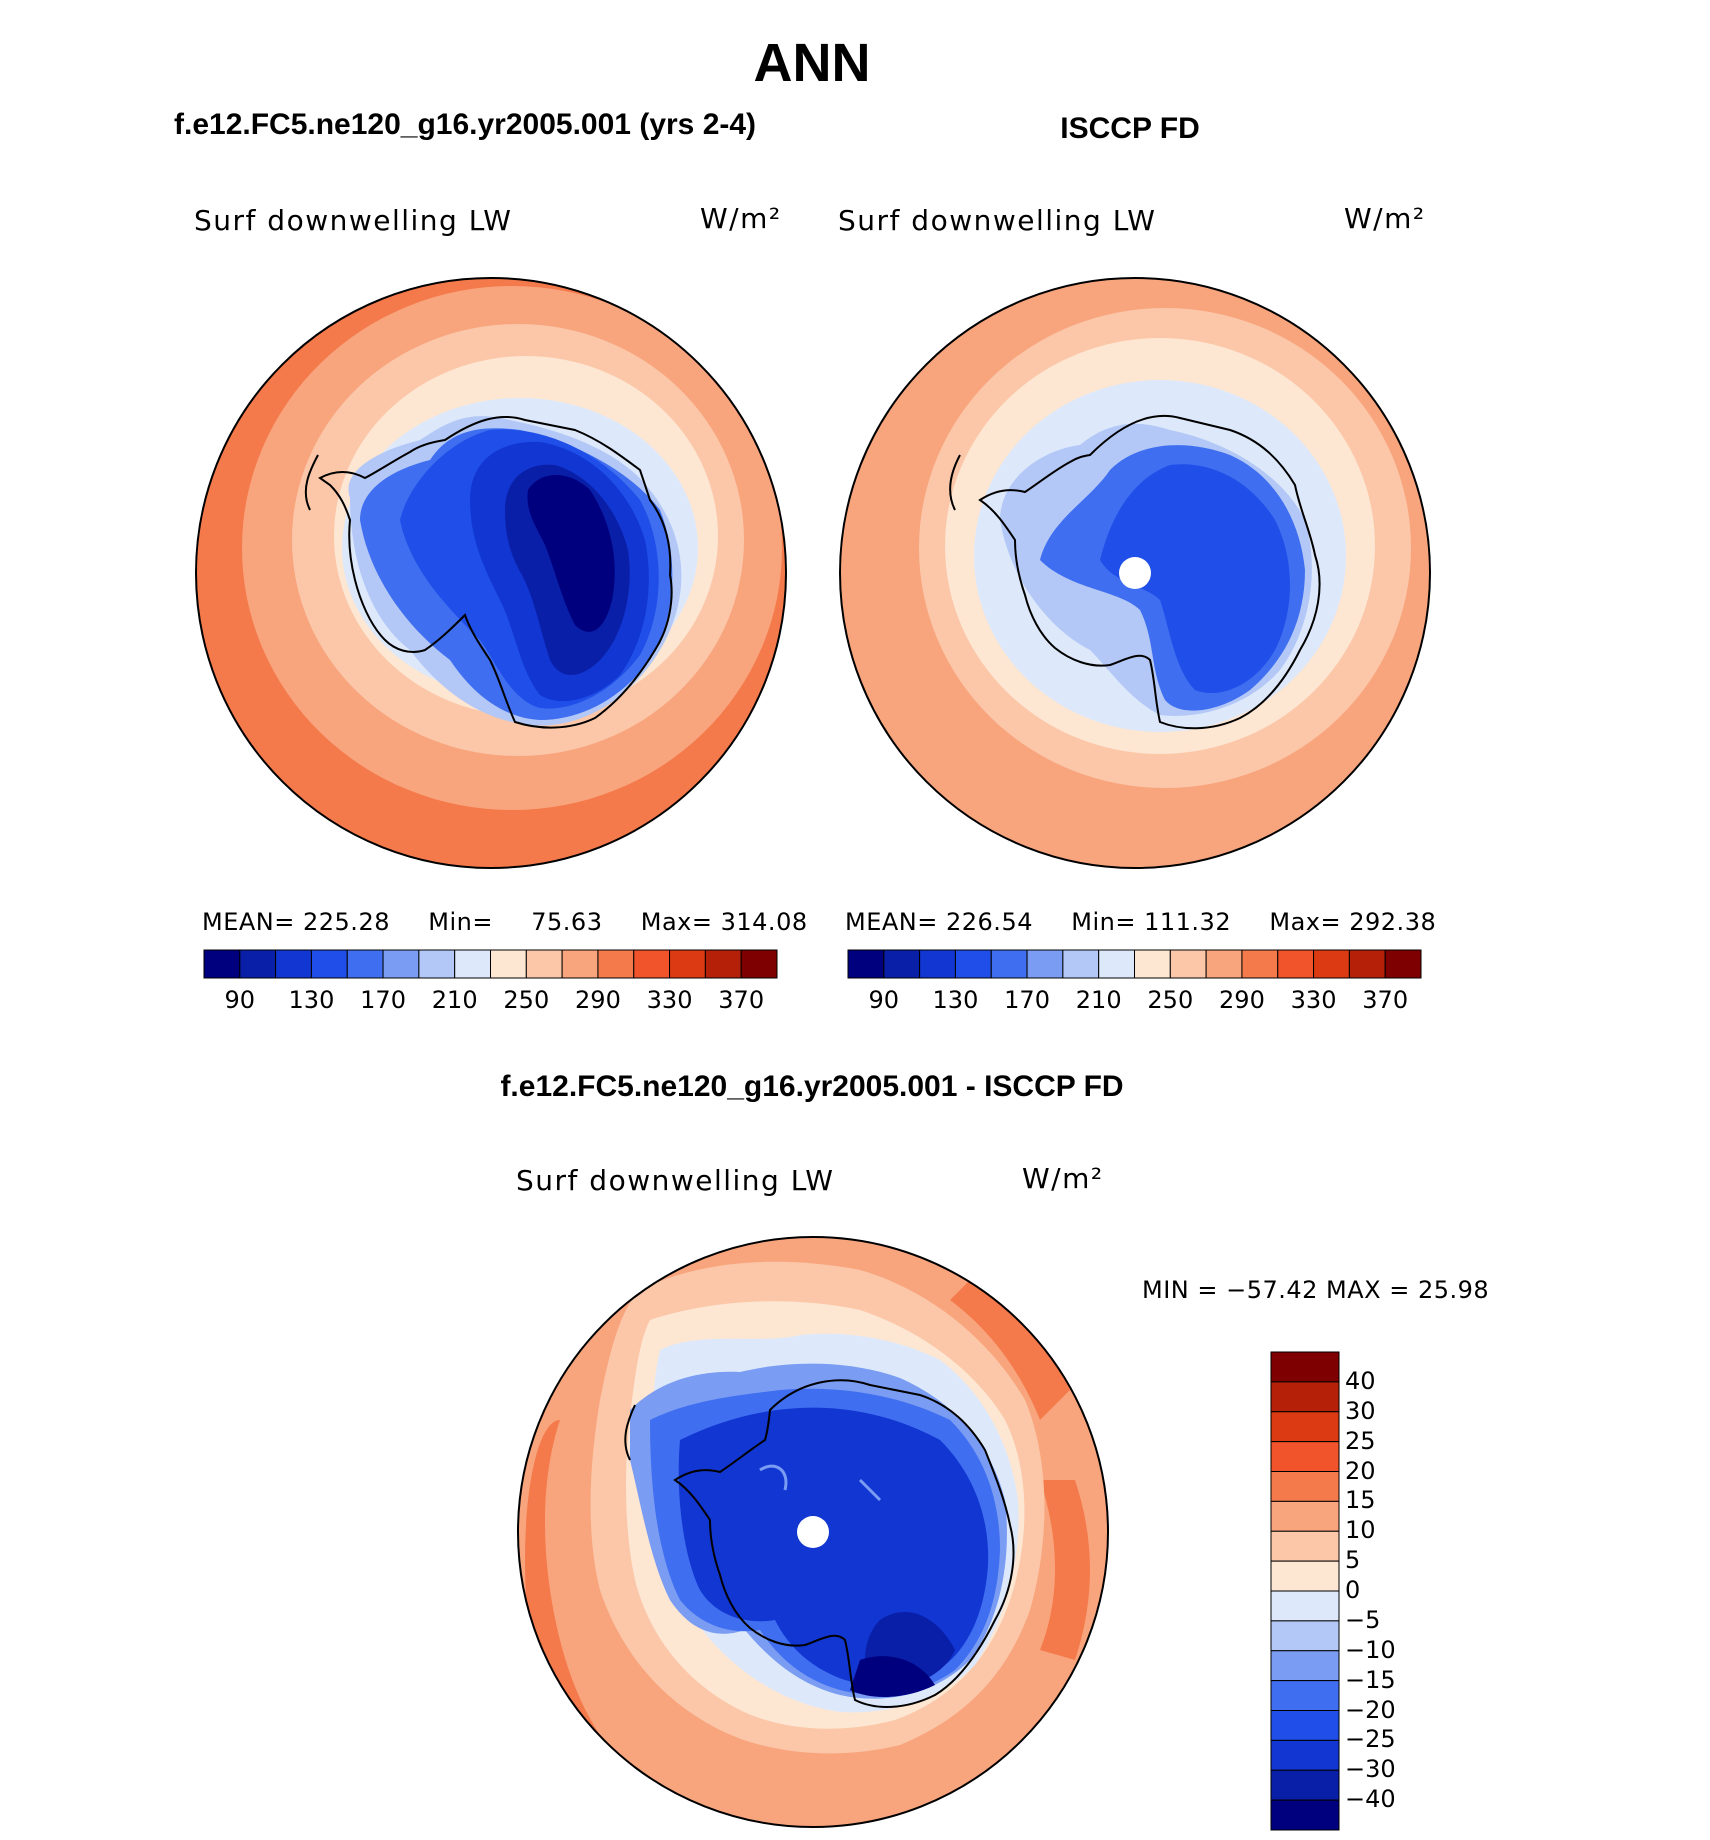 The image size is (1710, 1840). I want to click on diff-map-border, so click(813, 1532).